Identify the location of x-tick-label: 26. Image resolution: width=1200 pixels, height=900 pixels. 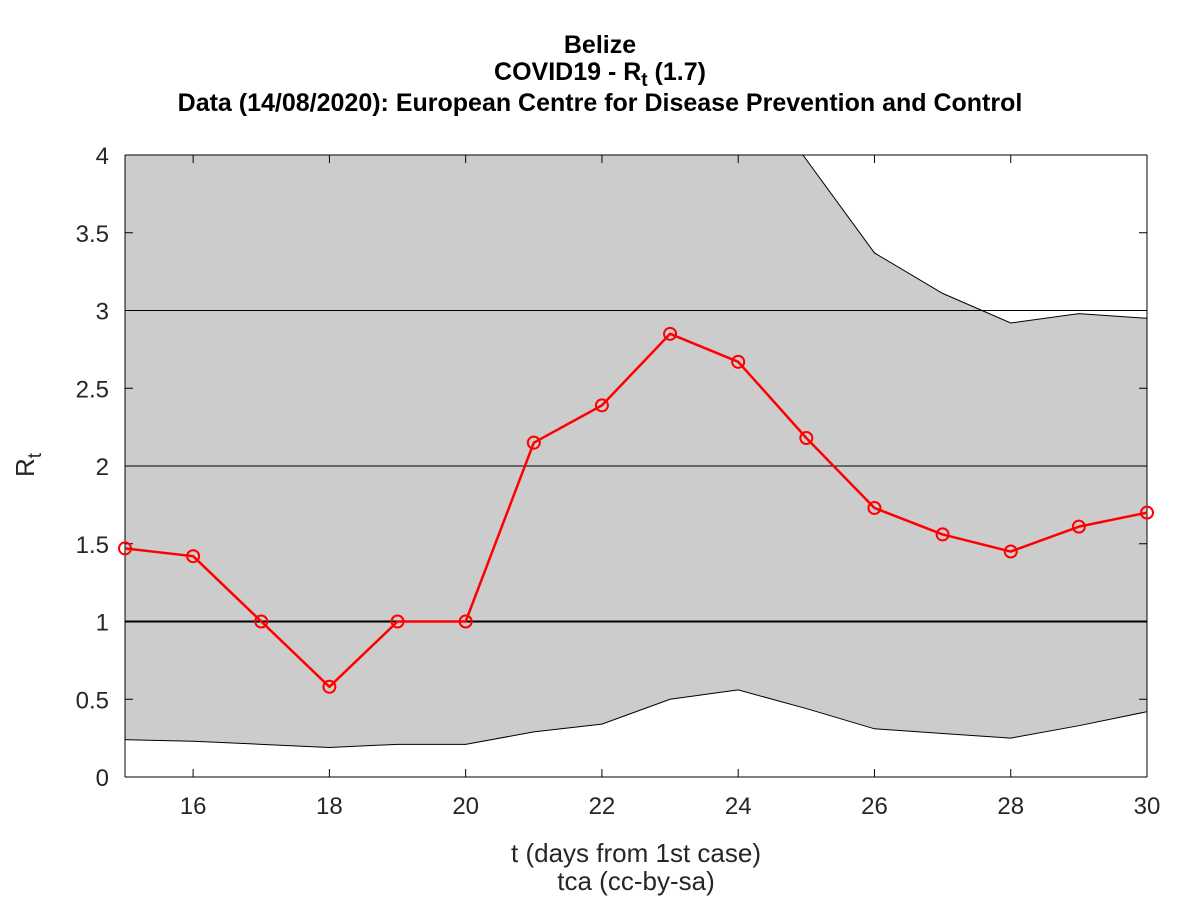
(874, 806).